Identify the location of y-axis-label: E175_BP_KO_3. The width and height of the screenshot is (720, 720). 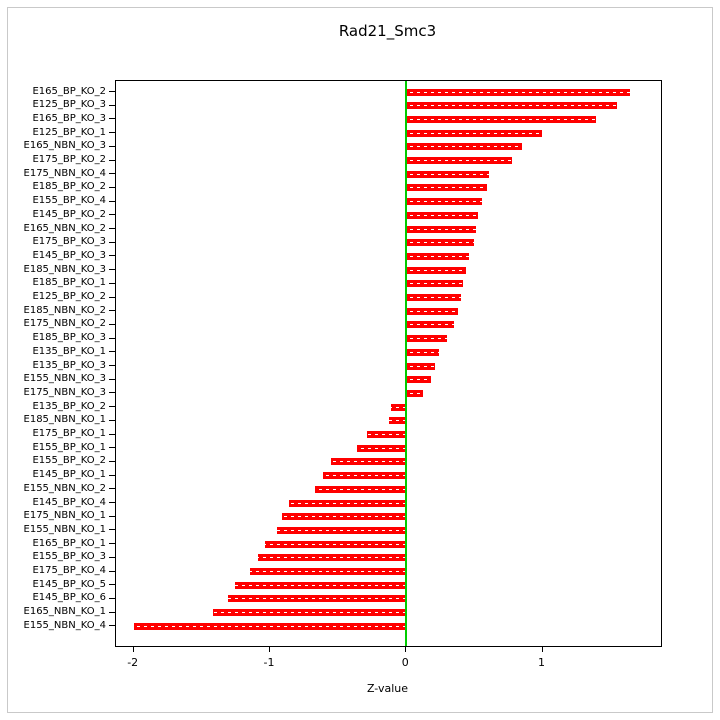
(69, 242).